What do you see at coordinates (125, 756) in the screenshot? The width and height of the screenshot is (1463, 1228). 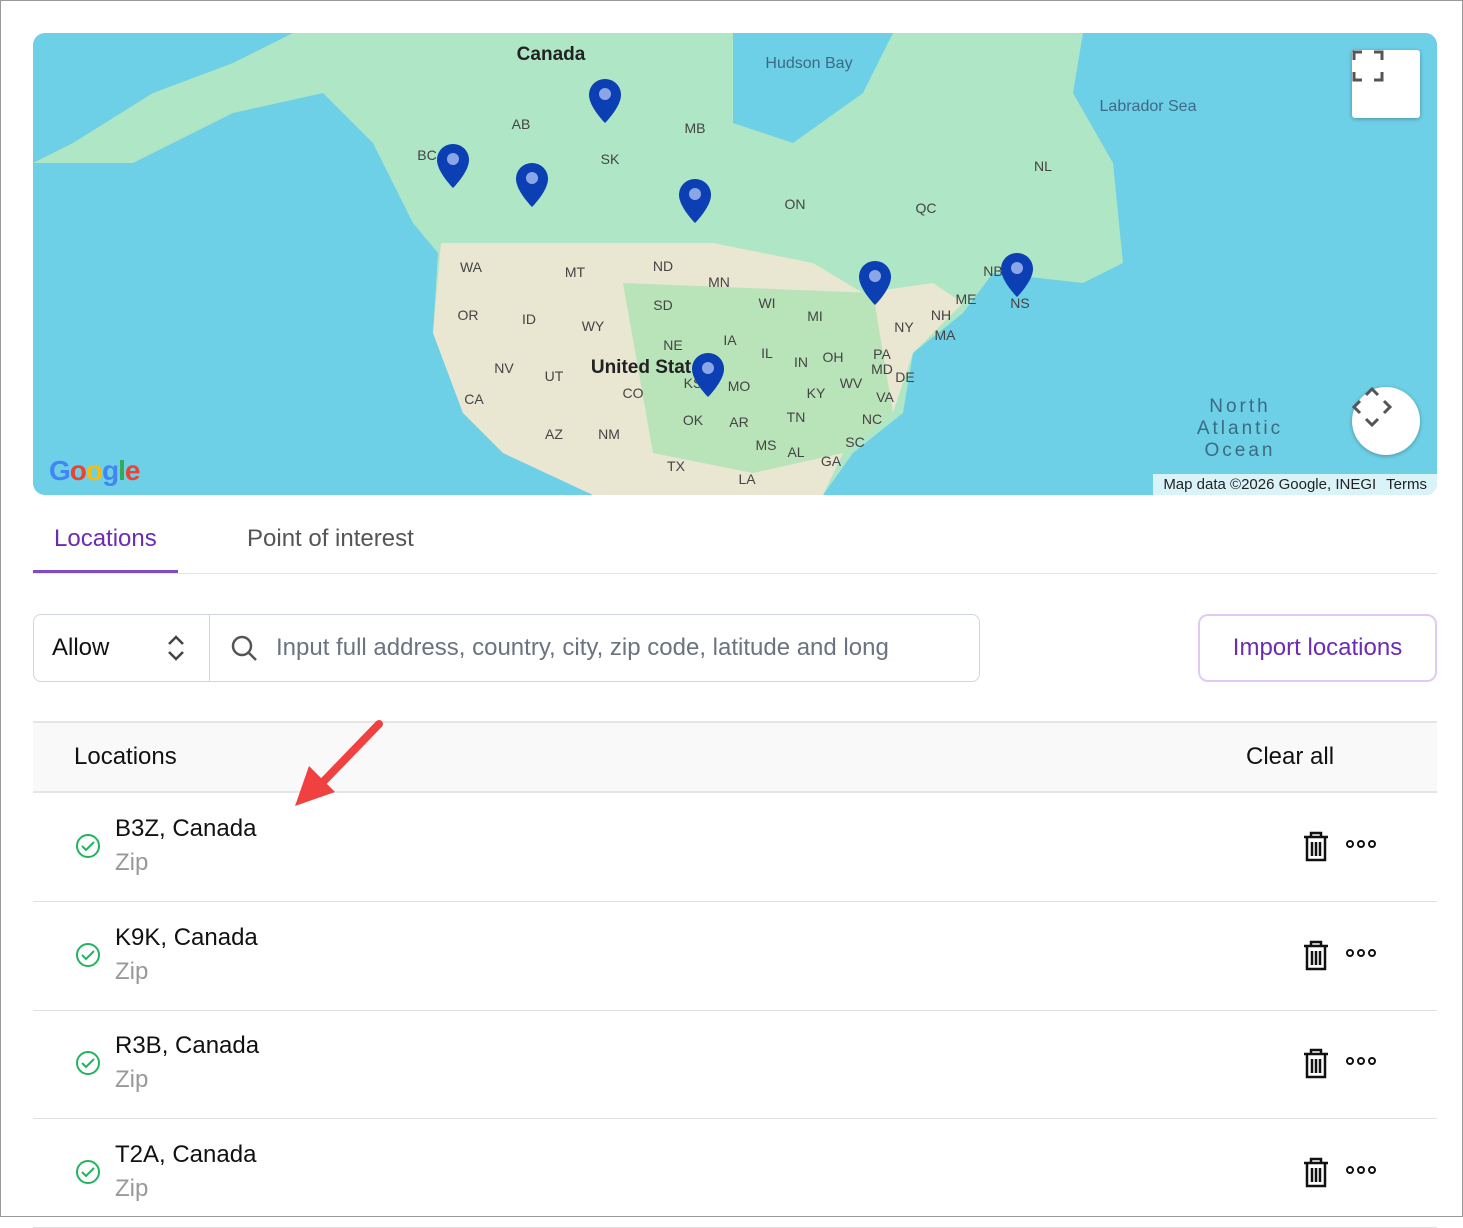 I see `column-header-locations: Locations` at bounding box center [125, 756].